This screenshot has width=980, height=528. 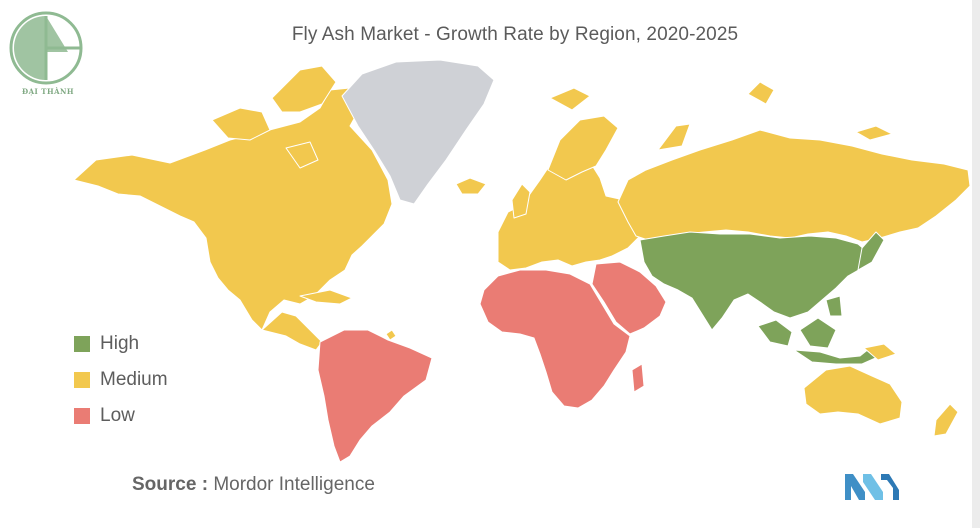 I want to click on region-south-america, so click(x=375, y=396).